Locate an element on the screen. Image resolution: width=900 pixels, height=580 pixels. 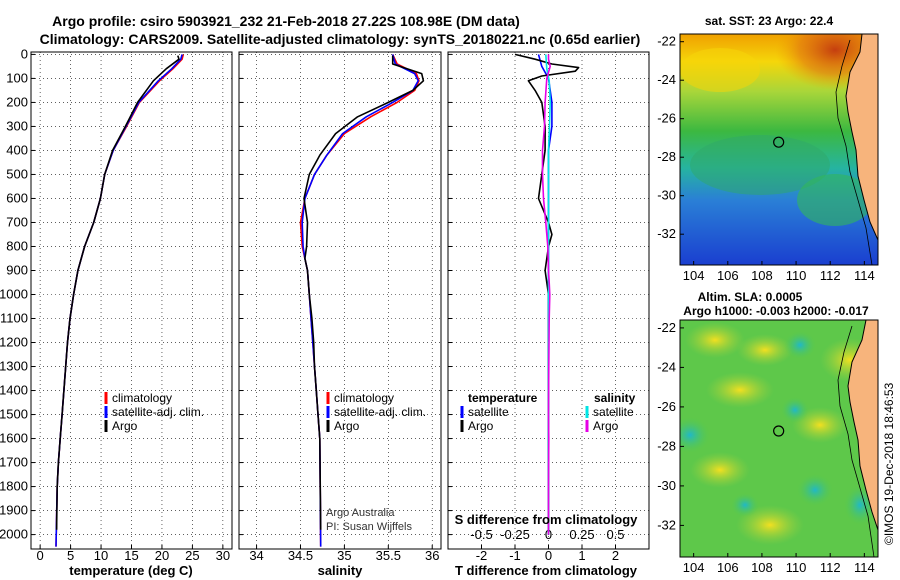
x-tick-label: 30 is located at coordinates (223, 555).